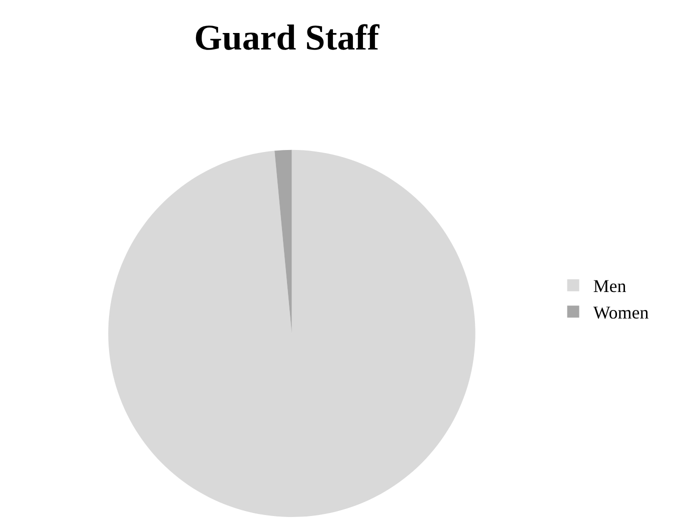 This screenshot has width=699, height=527. What do you see at coordinates (621, 312) in the screenshot?
I see `legend-label: Women` at bounding box center [621, 312].